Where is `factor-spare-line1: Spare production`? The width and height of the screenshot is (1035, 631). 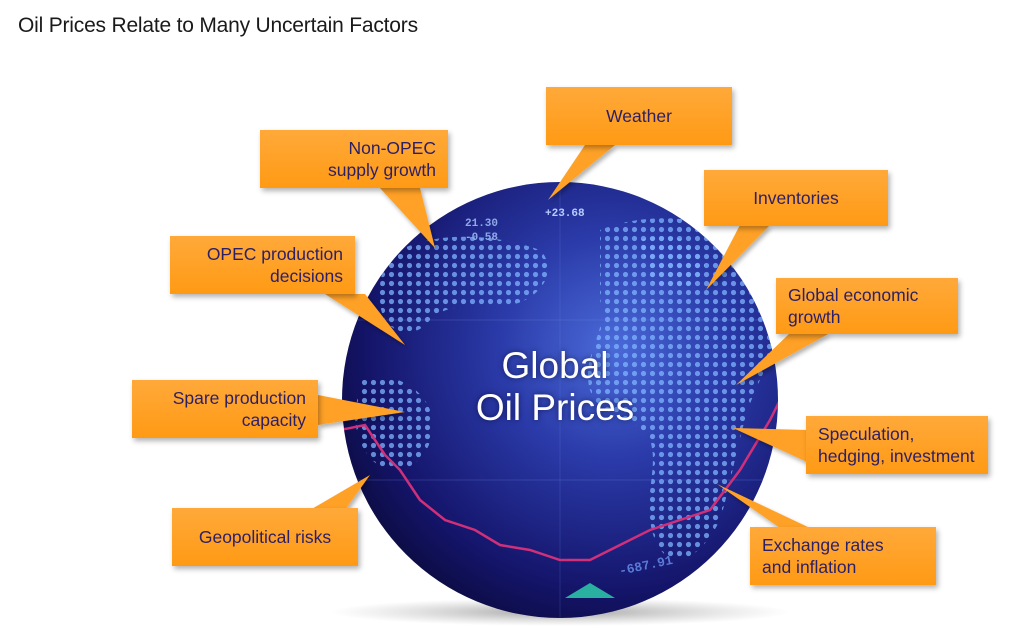
factor-spare-line1: Spare production is located at coordinates (239, 398).